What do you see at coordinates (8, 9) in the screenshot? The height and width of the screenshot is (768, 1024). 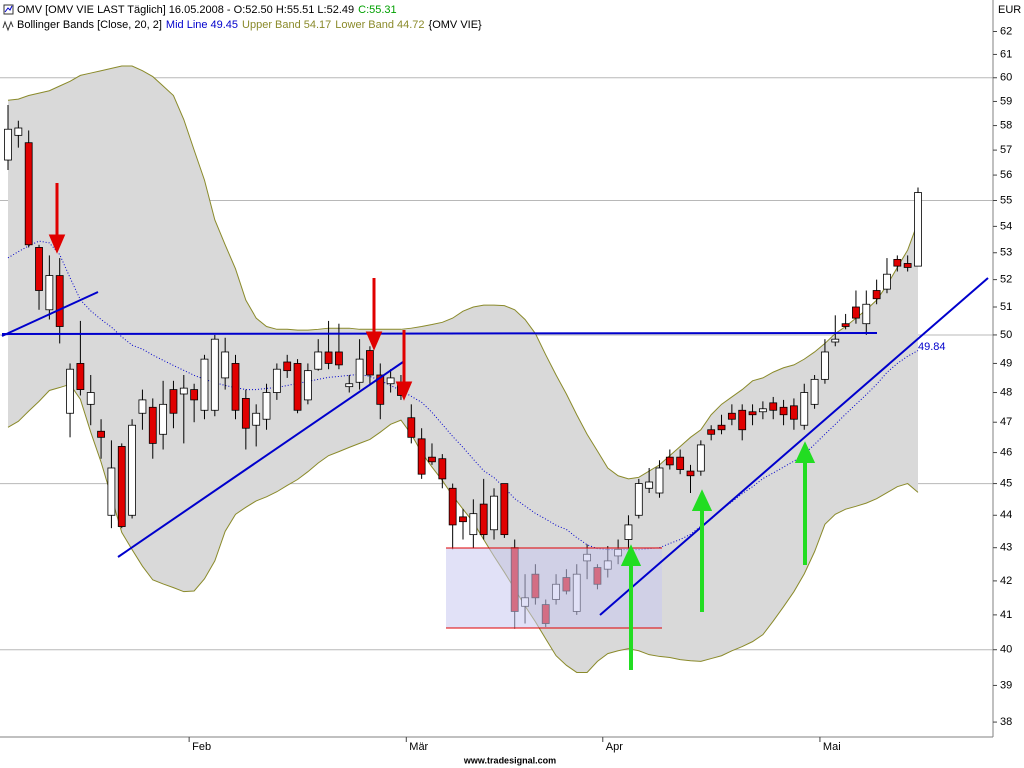 I see `chart-icon-line` at bounding box center [8, 9].